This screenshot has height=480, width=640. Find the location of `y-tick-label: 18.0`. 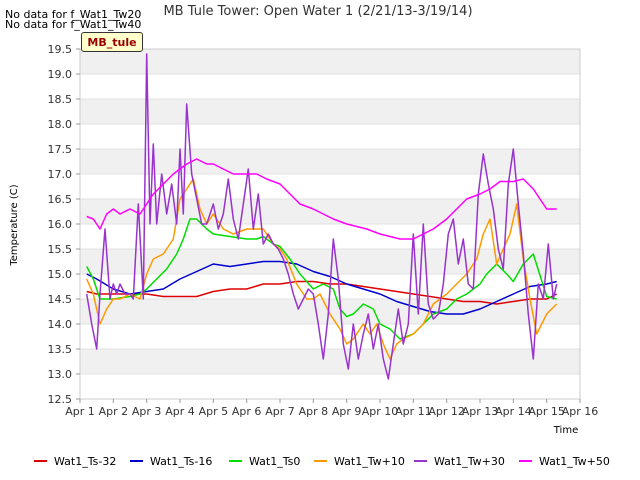

y-tick-label: 18.0 is located at coordinates (60, 124).